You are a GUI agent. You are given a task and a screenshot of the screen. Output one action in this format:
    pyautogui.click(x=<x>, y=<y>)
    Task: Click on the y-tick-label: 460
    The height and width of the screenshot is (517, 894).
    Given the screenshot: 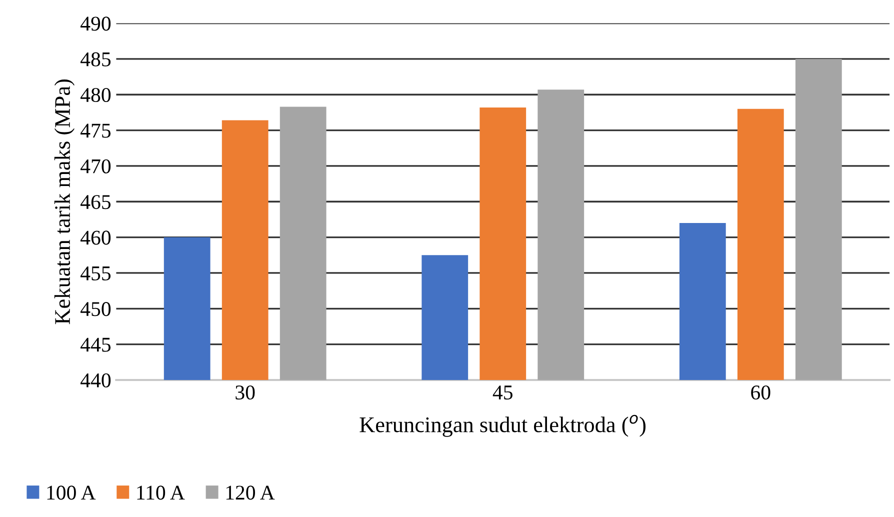 What is the action you would take?
    pyautogui.click(x=95, y=237)
    